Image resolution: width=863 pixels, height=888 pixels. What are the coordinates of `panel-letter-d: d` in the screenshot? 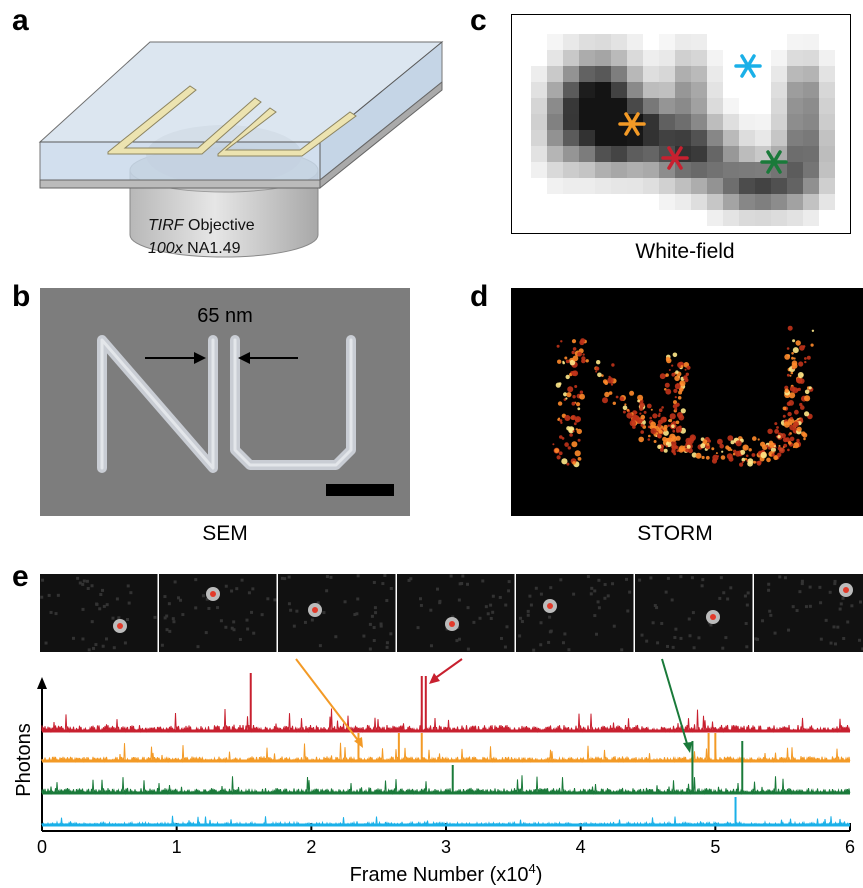 It's located at (479, 296).